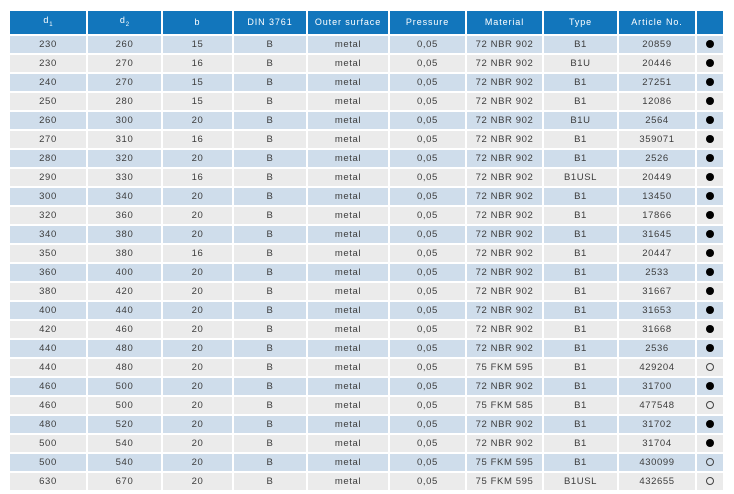  Describe the element at coordinates (125, 102) in the screenshot. I see `cell-d2: 280` at that location.